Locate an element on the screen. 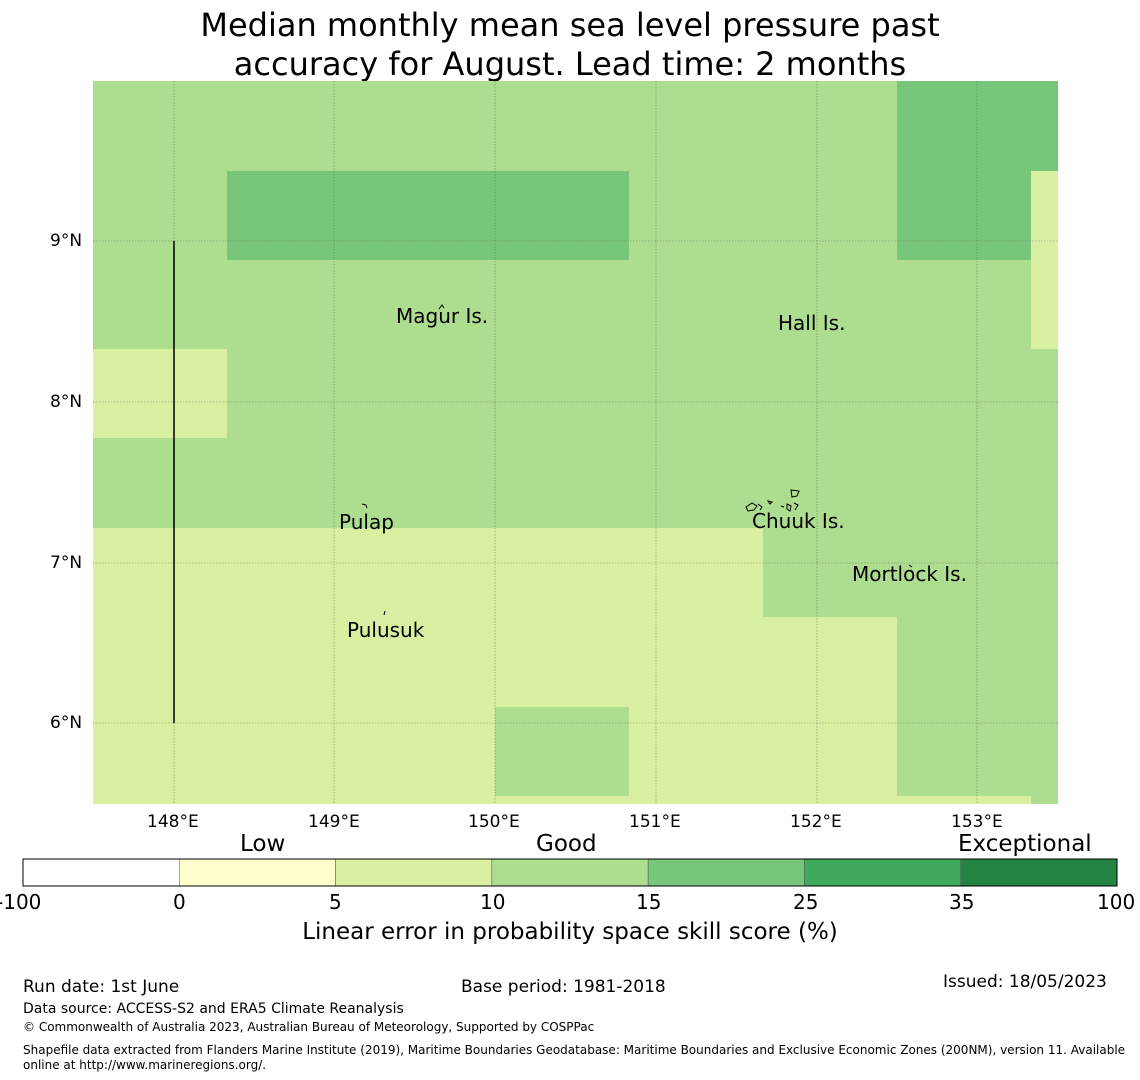  place-label-pulap: Pulap is located at coordinates (366, 522).